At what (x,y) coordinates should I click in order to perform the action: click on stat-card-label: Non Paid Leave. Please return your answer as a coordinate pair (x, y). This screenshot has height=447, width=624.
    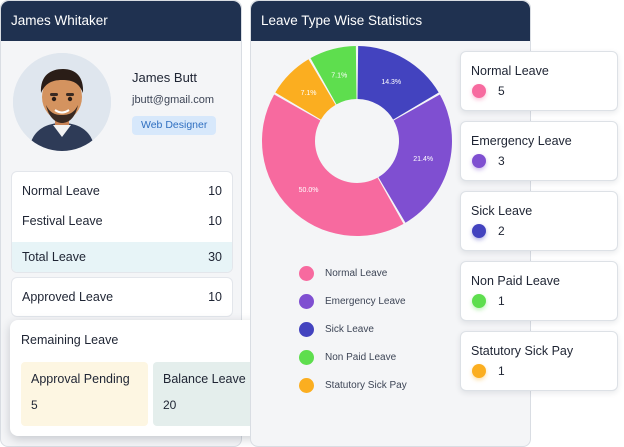
    Looking at the image, I should click on (515, 281).